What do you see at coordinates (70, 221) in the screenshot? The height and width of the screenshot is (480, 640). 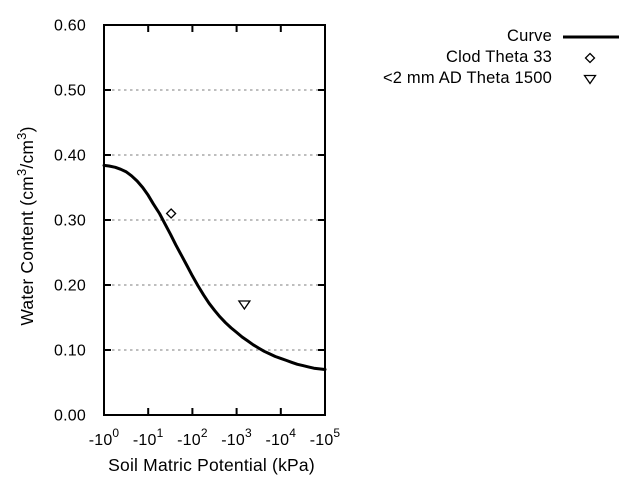 I see `y-tick-label: 0.30` at bounding box center [70, 221].